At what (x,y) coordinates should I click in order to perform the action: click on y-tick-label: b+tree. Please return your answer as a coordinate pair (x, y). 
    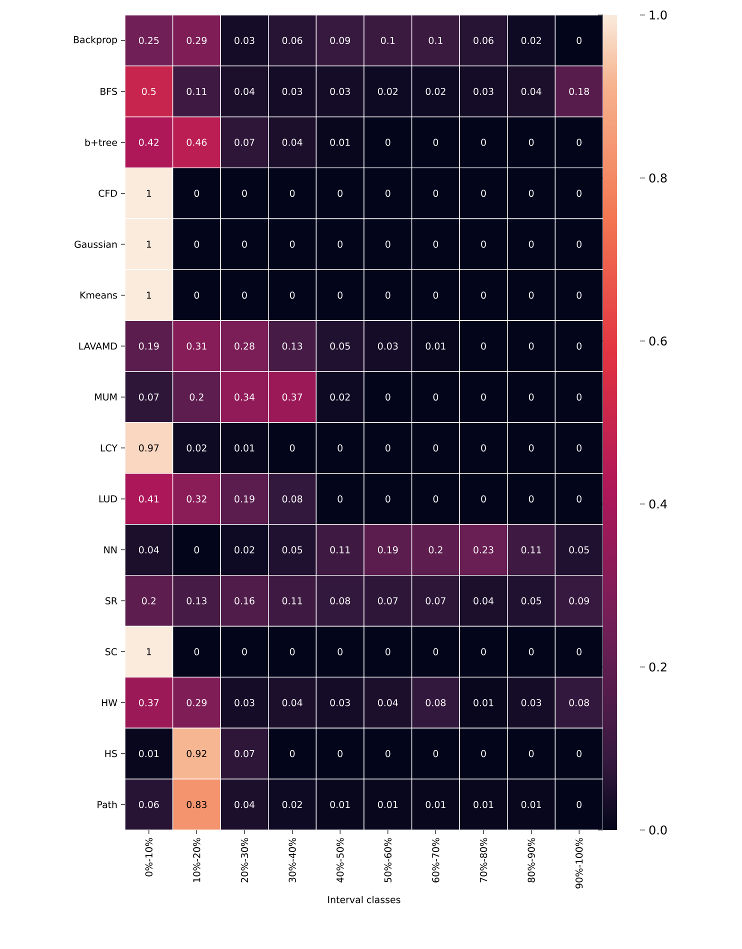
    Looking at the image, I should click on (101, 142).